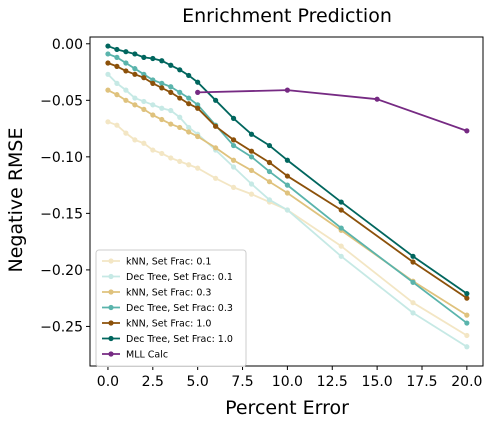 Image resolution: width=488 pixels, height=425 pixels. I want to click on series-line, so click(332, 110).